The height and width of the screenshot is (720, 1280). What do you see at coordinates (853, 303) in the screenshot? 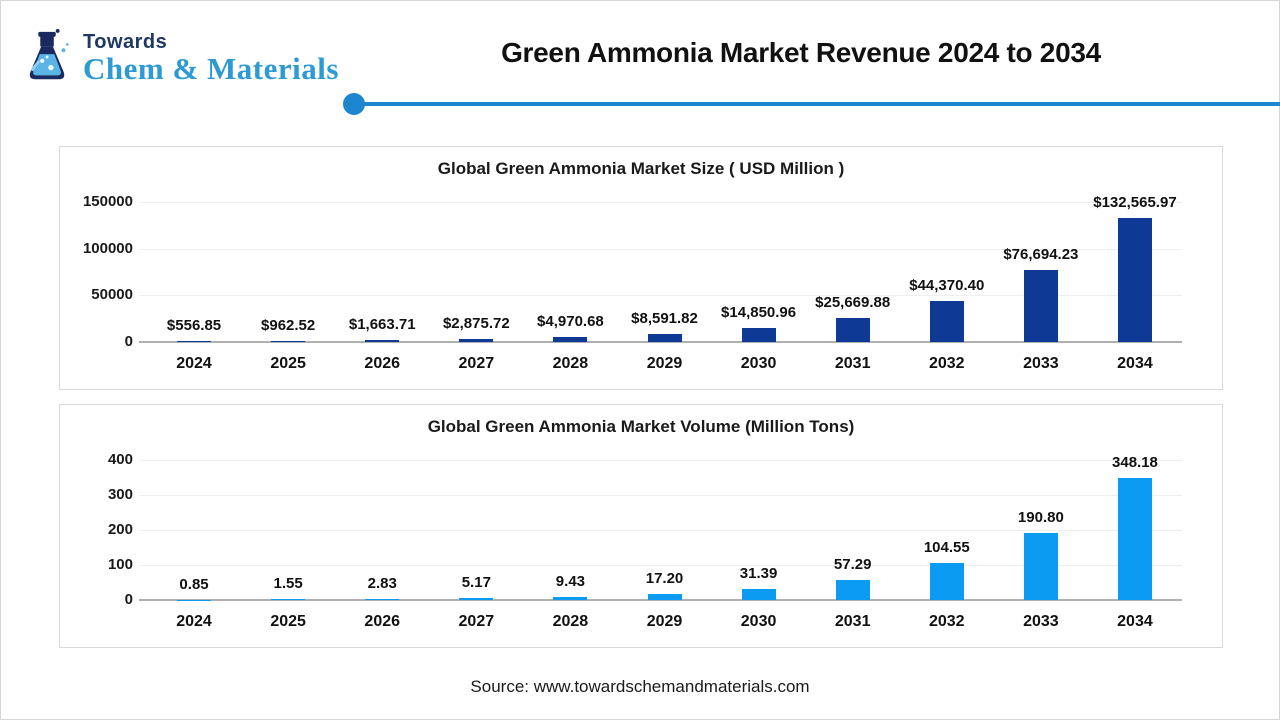
I see `bar-value-label: $25,669.88` at bounding box center [853, 303].